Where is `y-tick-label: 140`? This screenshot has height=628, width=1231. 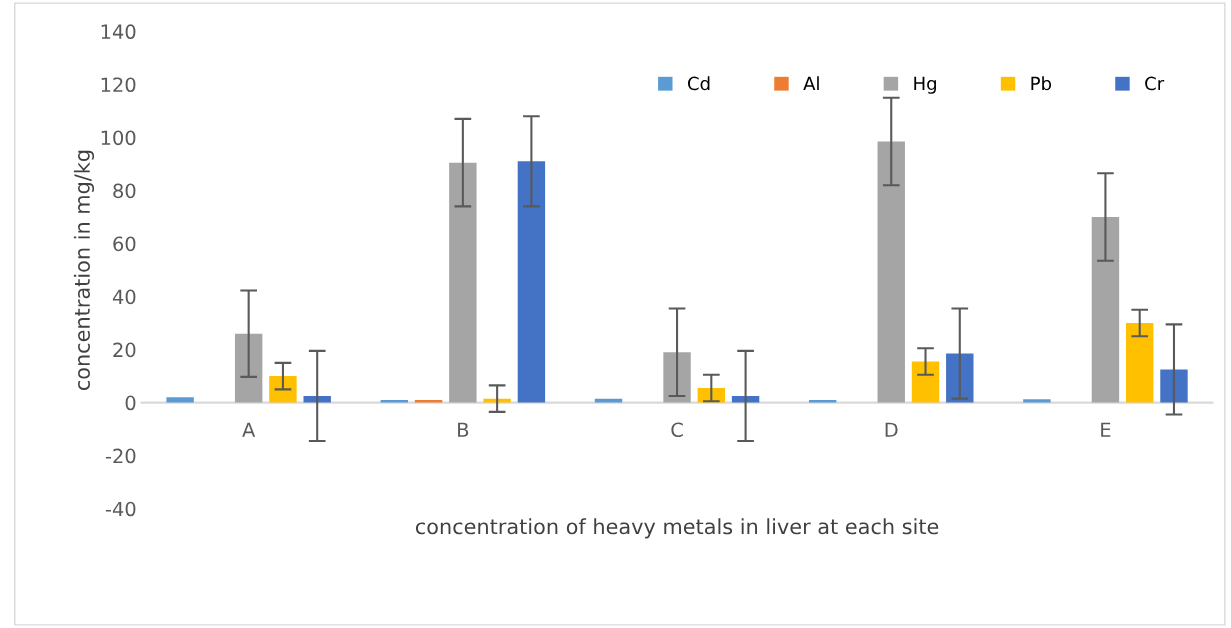
y-tick-label: 140 is located at coordinates (118, 32).